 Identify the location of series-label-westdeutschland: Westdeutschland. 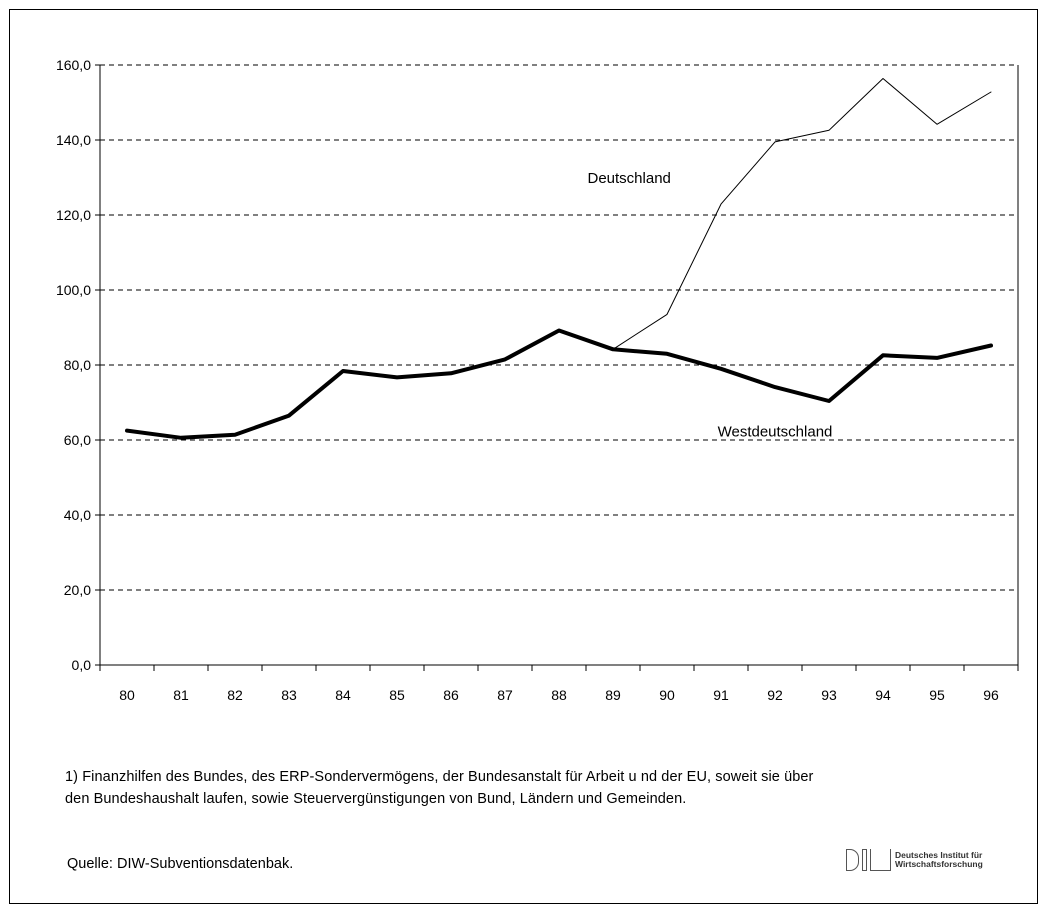
(775, 431).